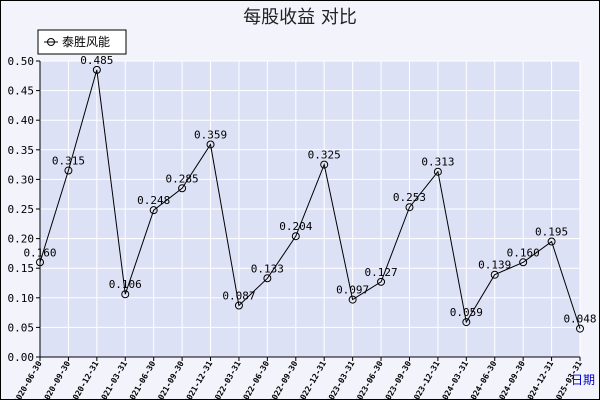 This screenshot has width=600, height=400. I want to click on legend-series-name: 泰胜风能, so click(86, 41).